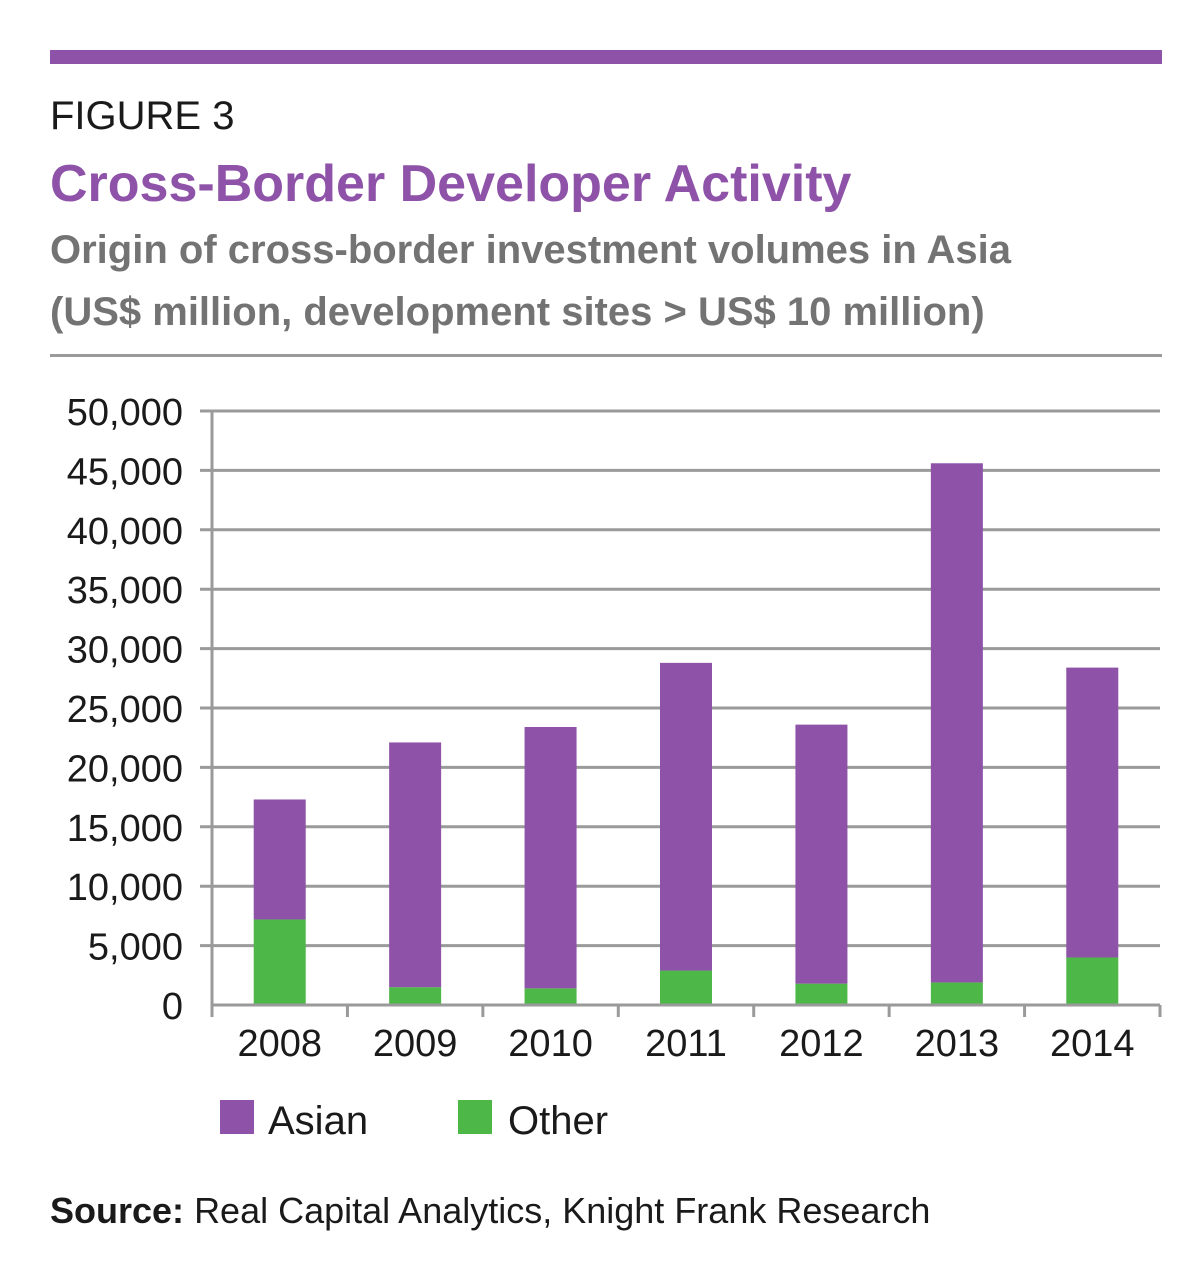 The height and width of the screenshot is (1287, 1200). Describe the element at coordinates (550, 1044) in the screenshot. I see `x-tick-label: 2010` at that location.